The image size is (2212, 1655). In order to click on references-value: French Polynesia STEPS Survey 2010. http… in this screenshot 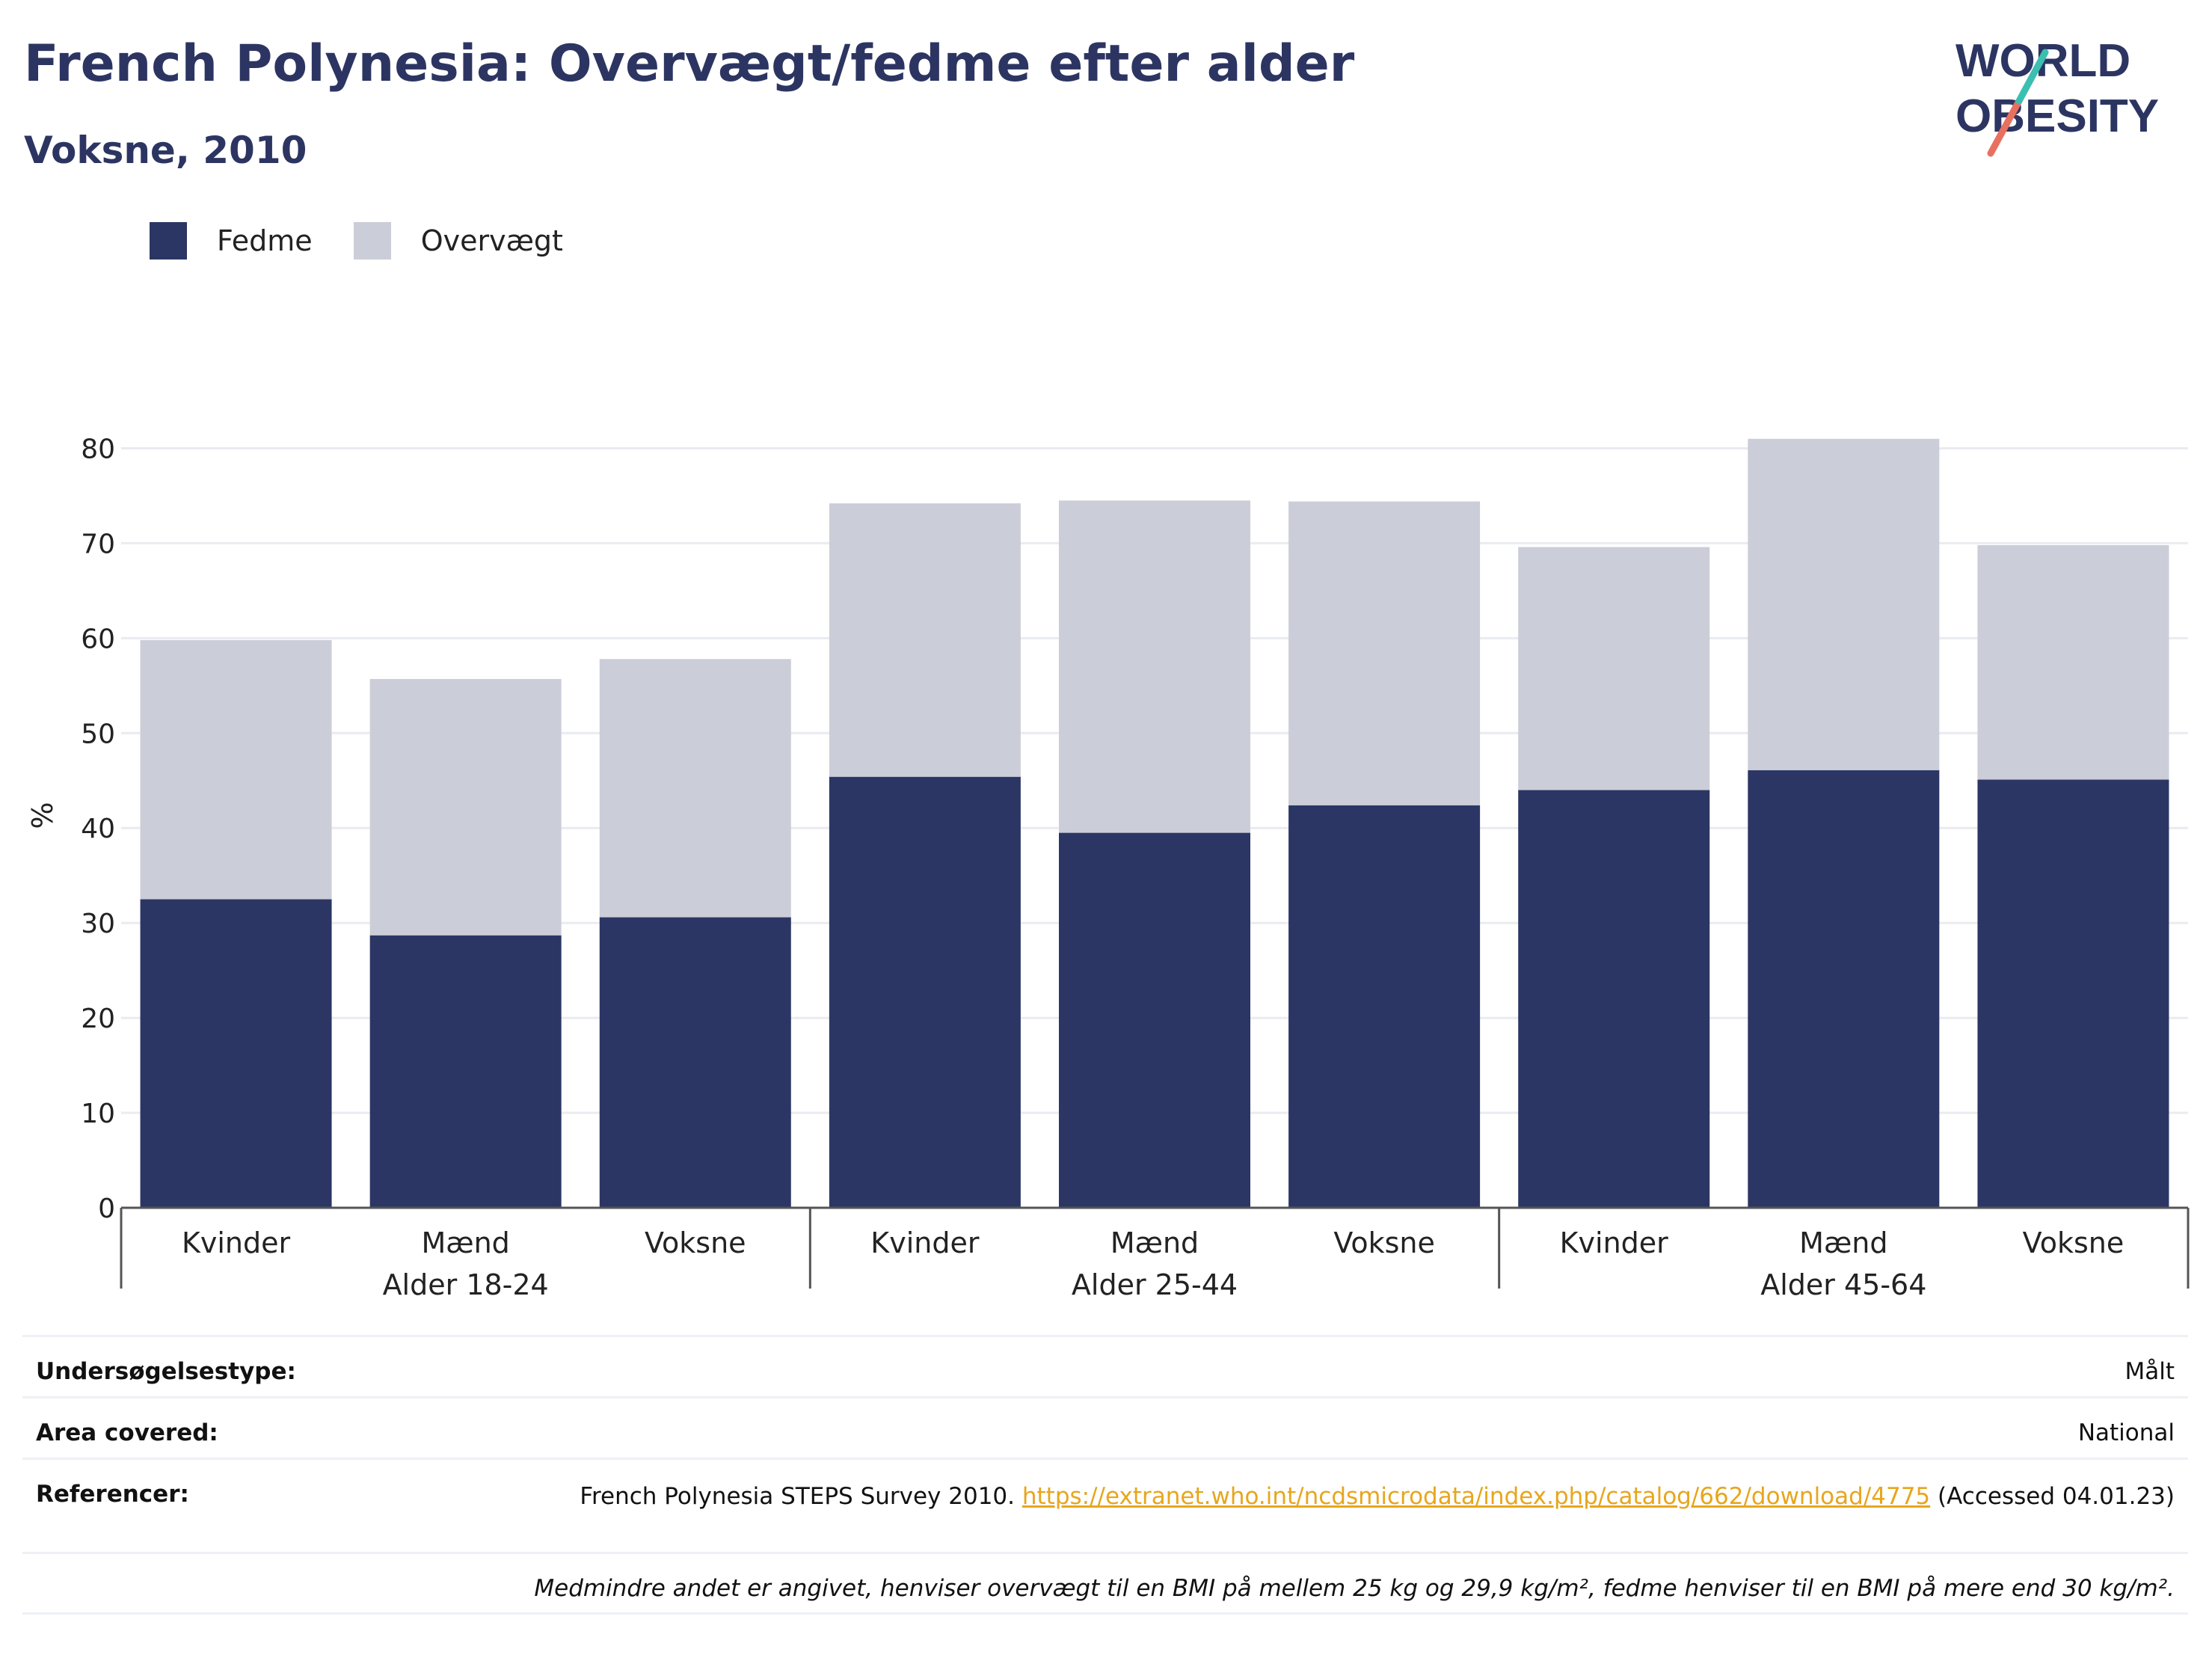, I will do `click(1377, 1496)`.